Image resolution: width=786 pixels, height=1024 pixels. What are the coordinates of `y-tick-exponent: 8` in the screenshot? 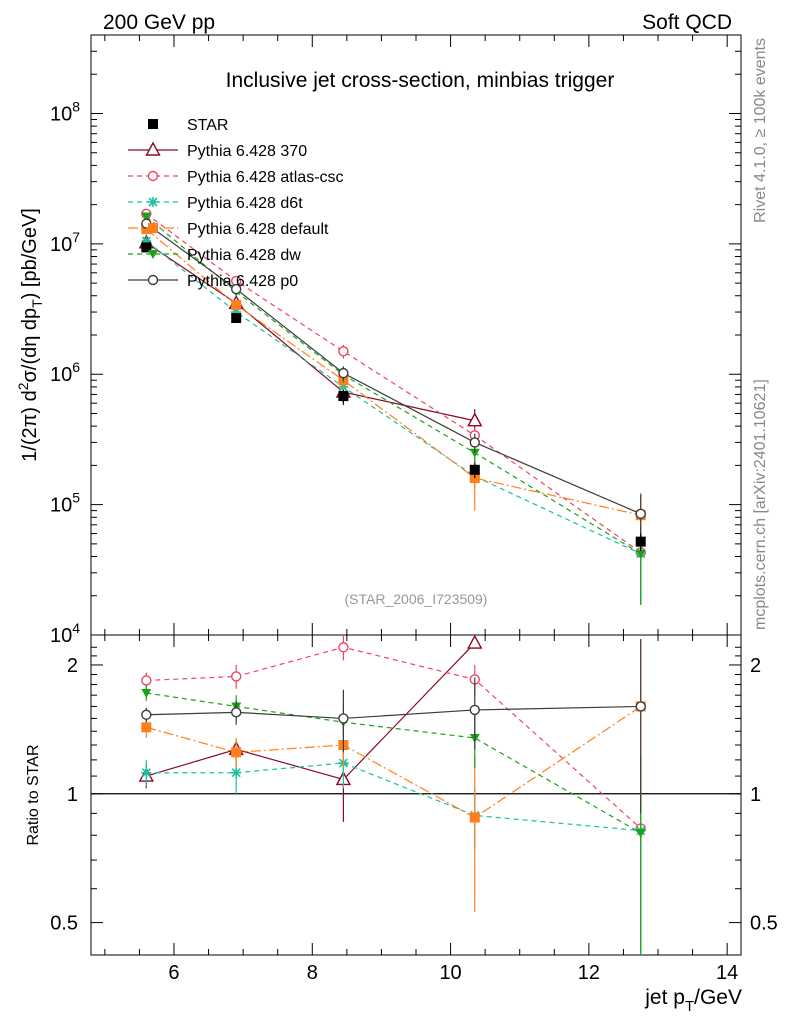 It's located at (76, 106).